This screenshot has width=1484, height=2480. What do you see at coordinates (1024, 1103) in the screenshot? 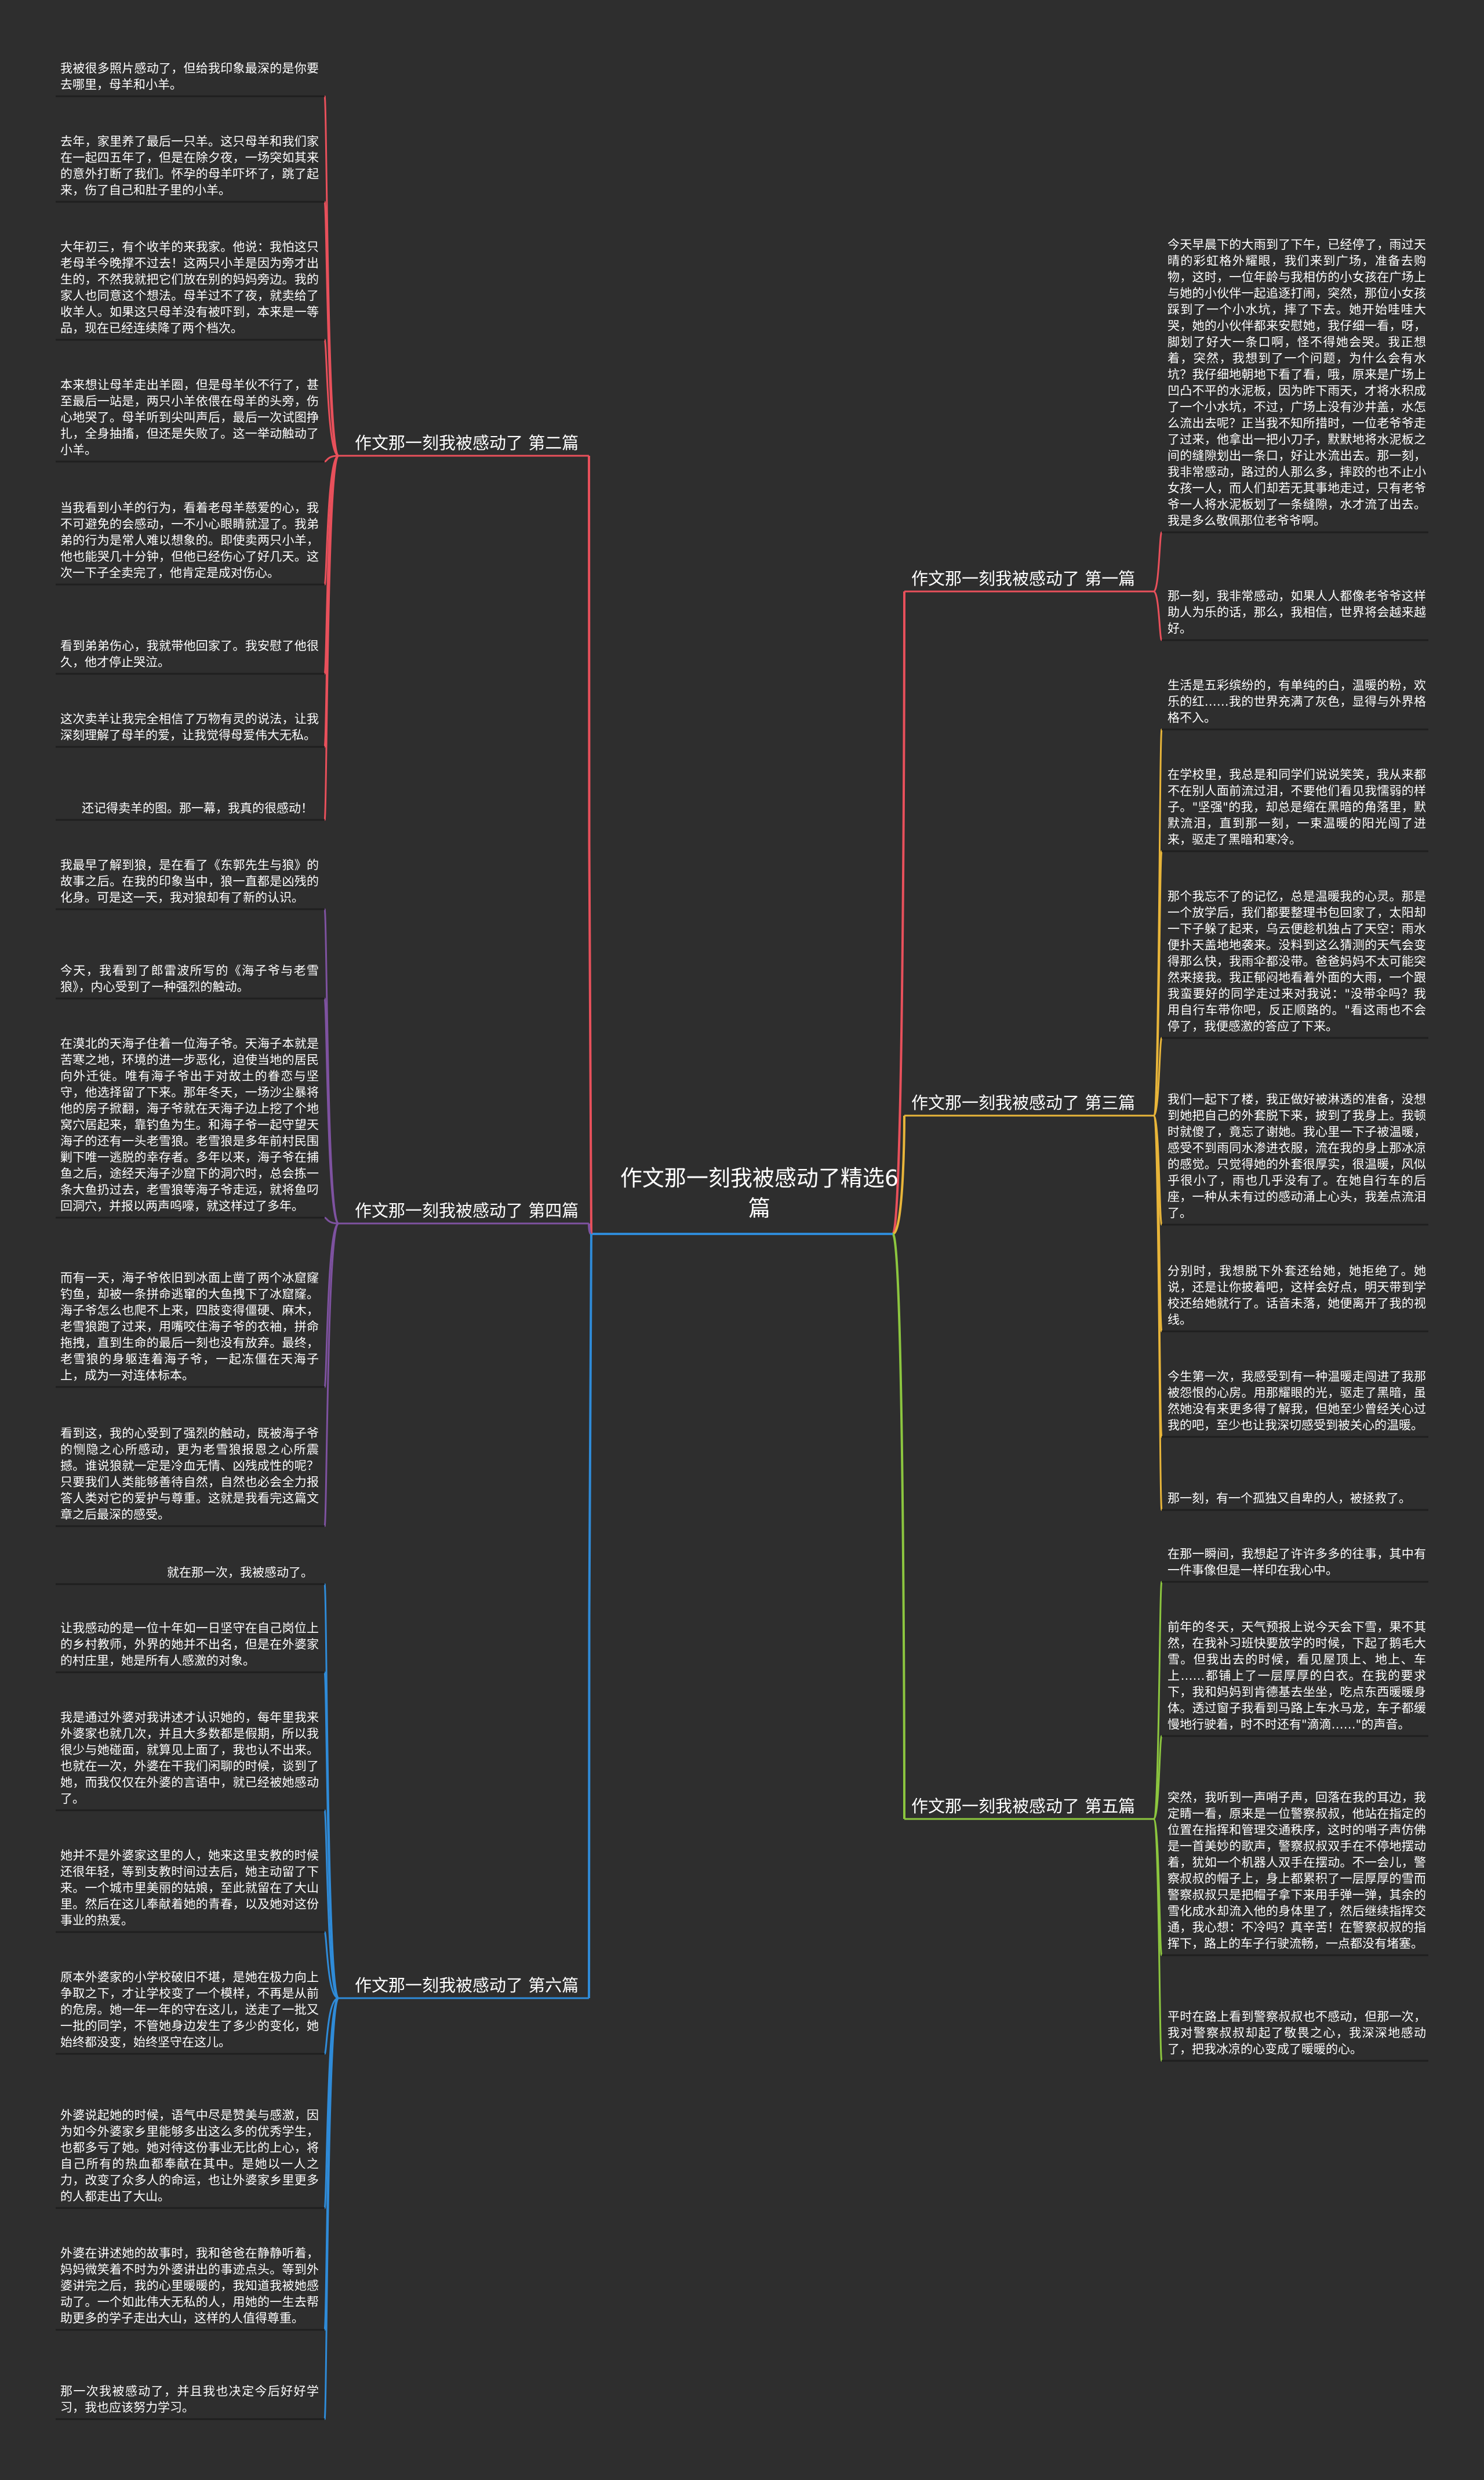
I see `branch-title-3: 作文那一刻我被感动了 第三篇` at bounding box center [1024, 1103].